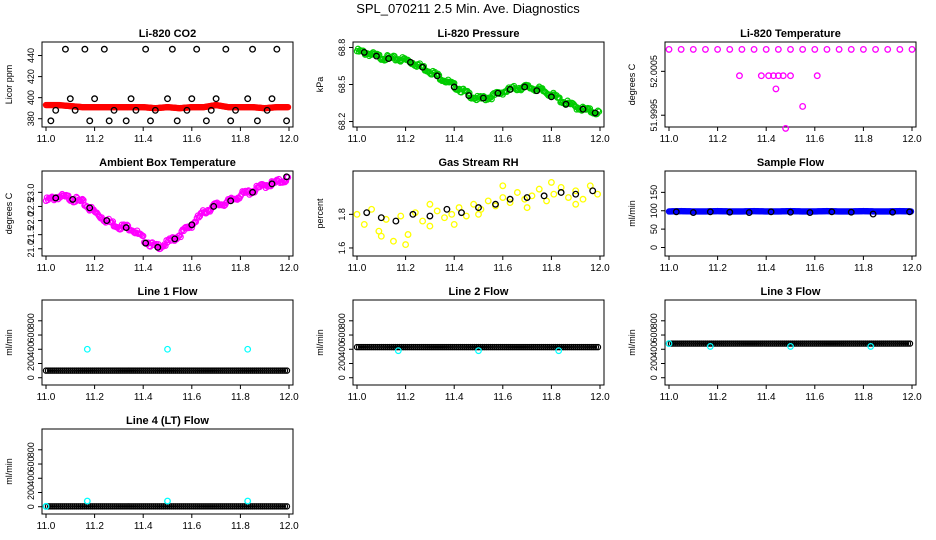 The width and height of the screenshot is (936, 540). Describe the element at coordinates (342, 363) in the screenshot. I see `y-tick-label: 200` at that location.